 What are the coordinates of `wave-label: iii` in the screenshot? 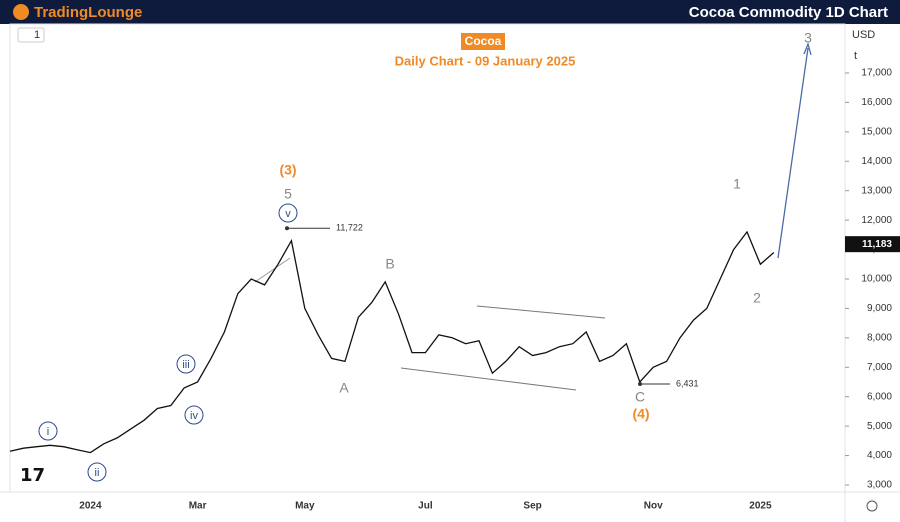 It's located at (185, 365).